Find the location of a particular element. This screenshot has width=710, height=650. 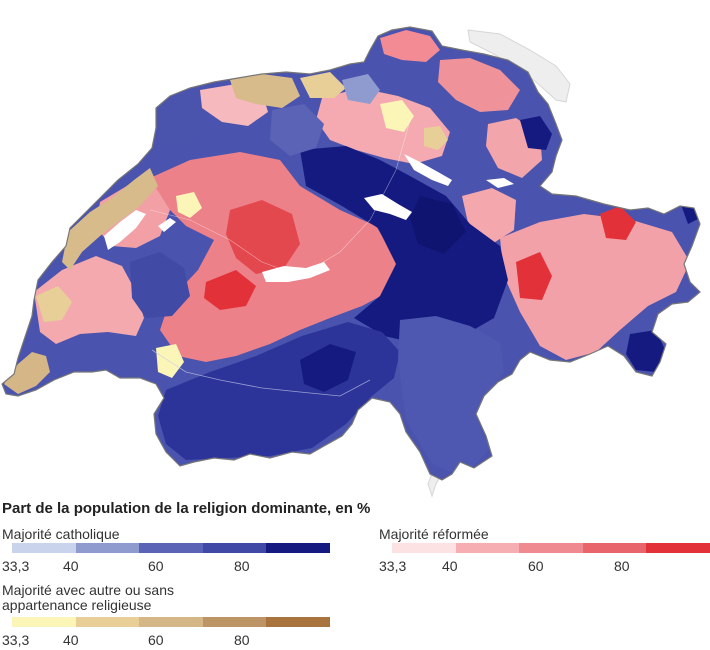

region-aarau-autre is located at coordinates (397, 116).